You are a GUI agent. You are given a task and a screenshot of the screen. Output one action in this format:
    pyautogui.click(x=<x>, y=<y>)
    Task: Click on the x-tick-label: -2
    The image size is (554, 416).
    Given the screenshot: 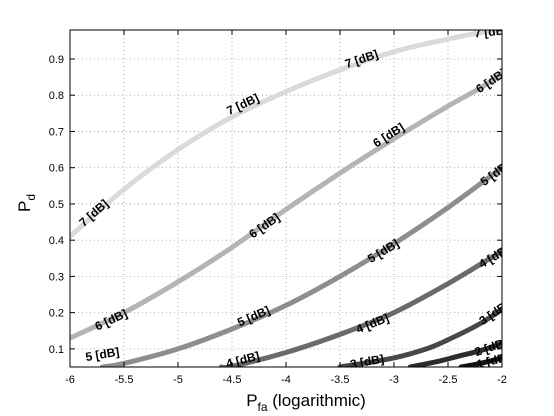 What is the action you would take?
    pyautogui.click(x=502, y=380)
    